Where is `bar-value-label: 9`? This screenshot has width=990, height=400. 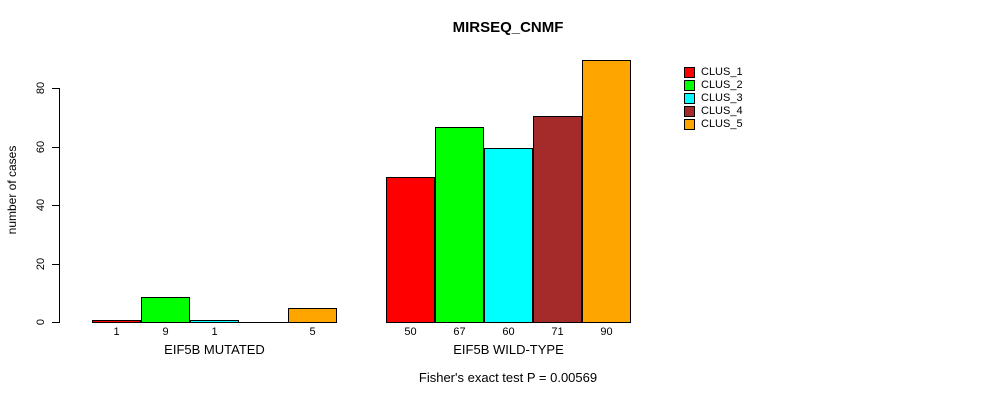
bar-value-label: 9 is located at coordinates (165, 332).